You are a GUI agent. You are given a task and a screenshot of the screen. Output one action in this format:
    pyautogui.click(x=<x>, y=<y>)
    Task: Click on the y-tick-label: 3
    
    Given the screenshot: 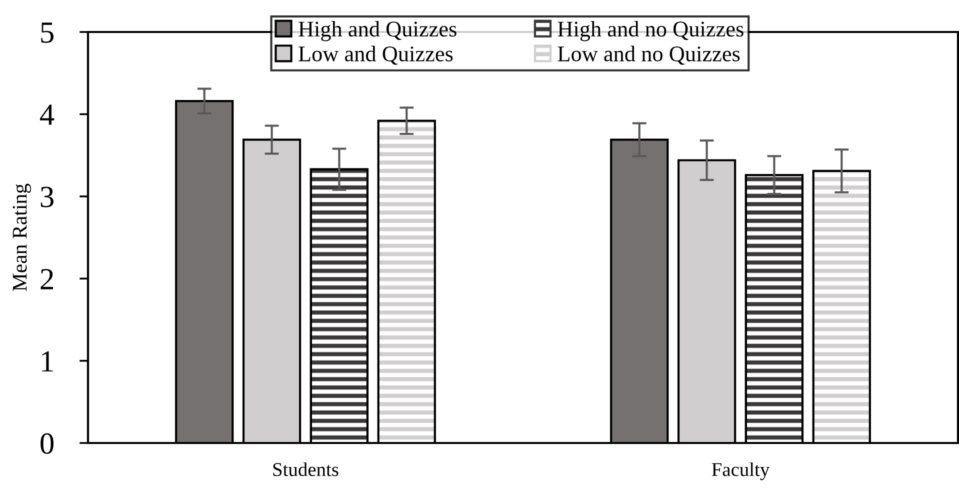 What is the action you would take?
    pyautogui.click(x=47, y=197)
    